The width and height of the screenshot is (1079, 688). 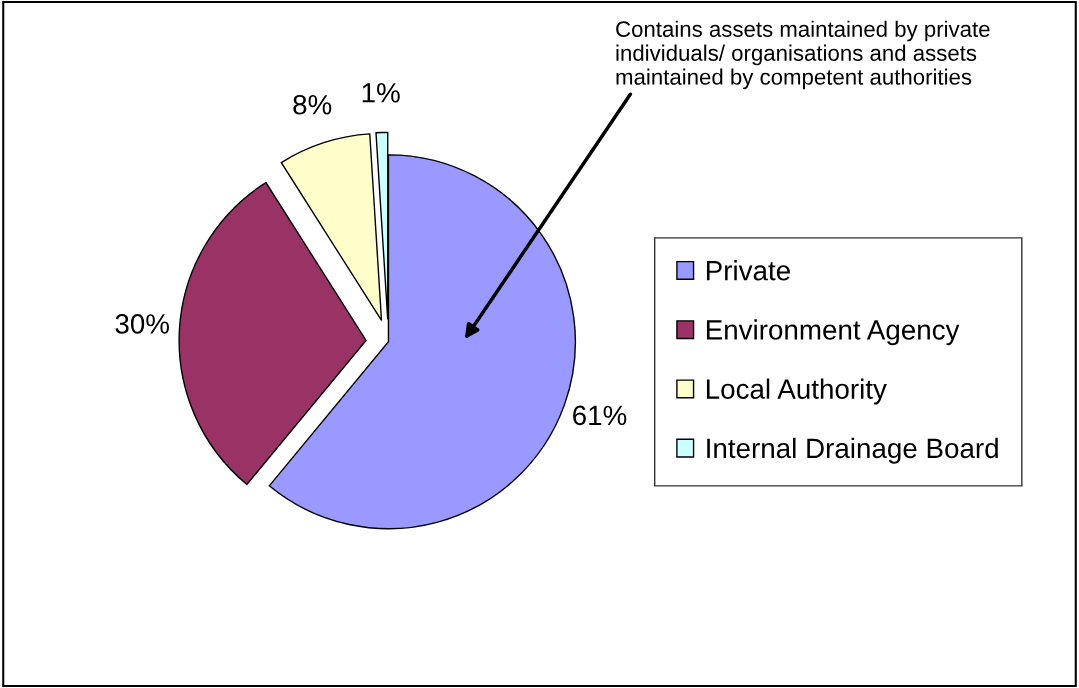 I want to click on data-label: 8%, so click(x=312, y=104).